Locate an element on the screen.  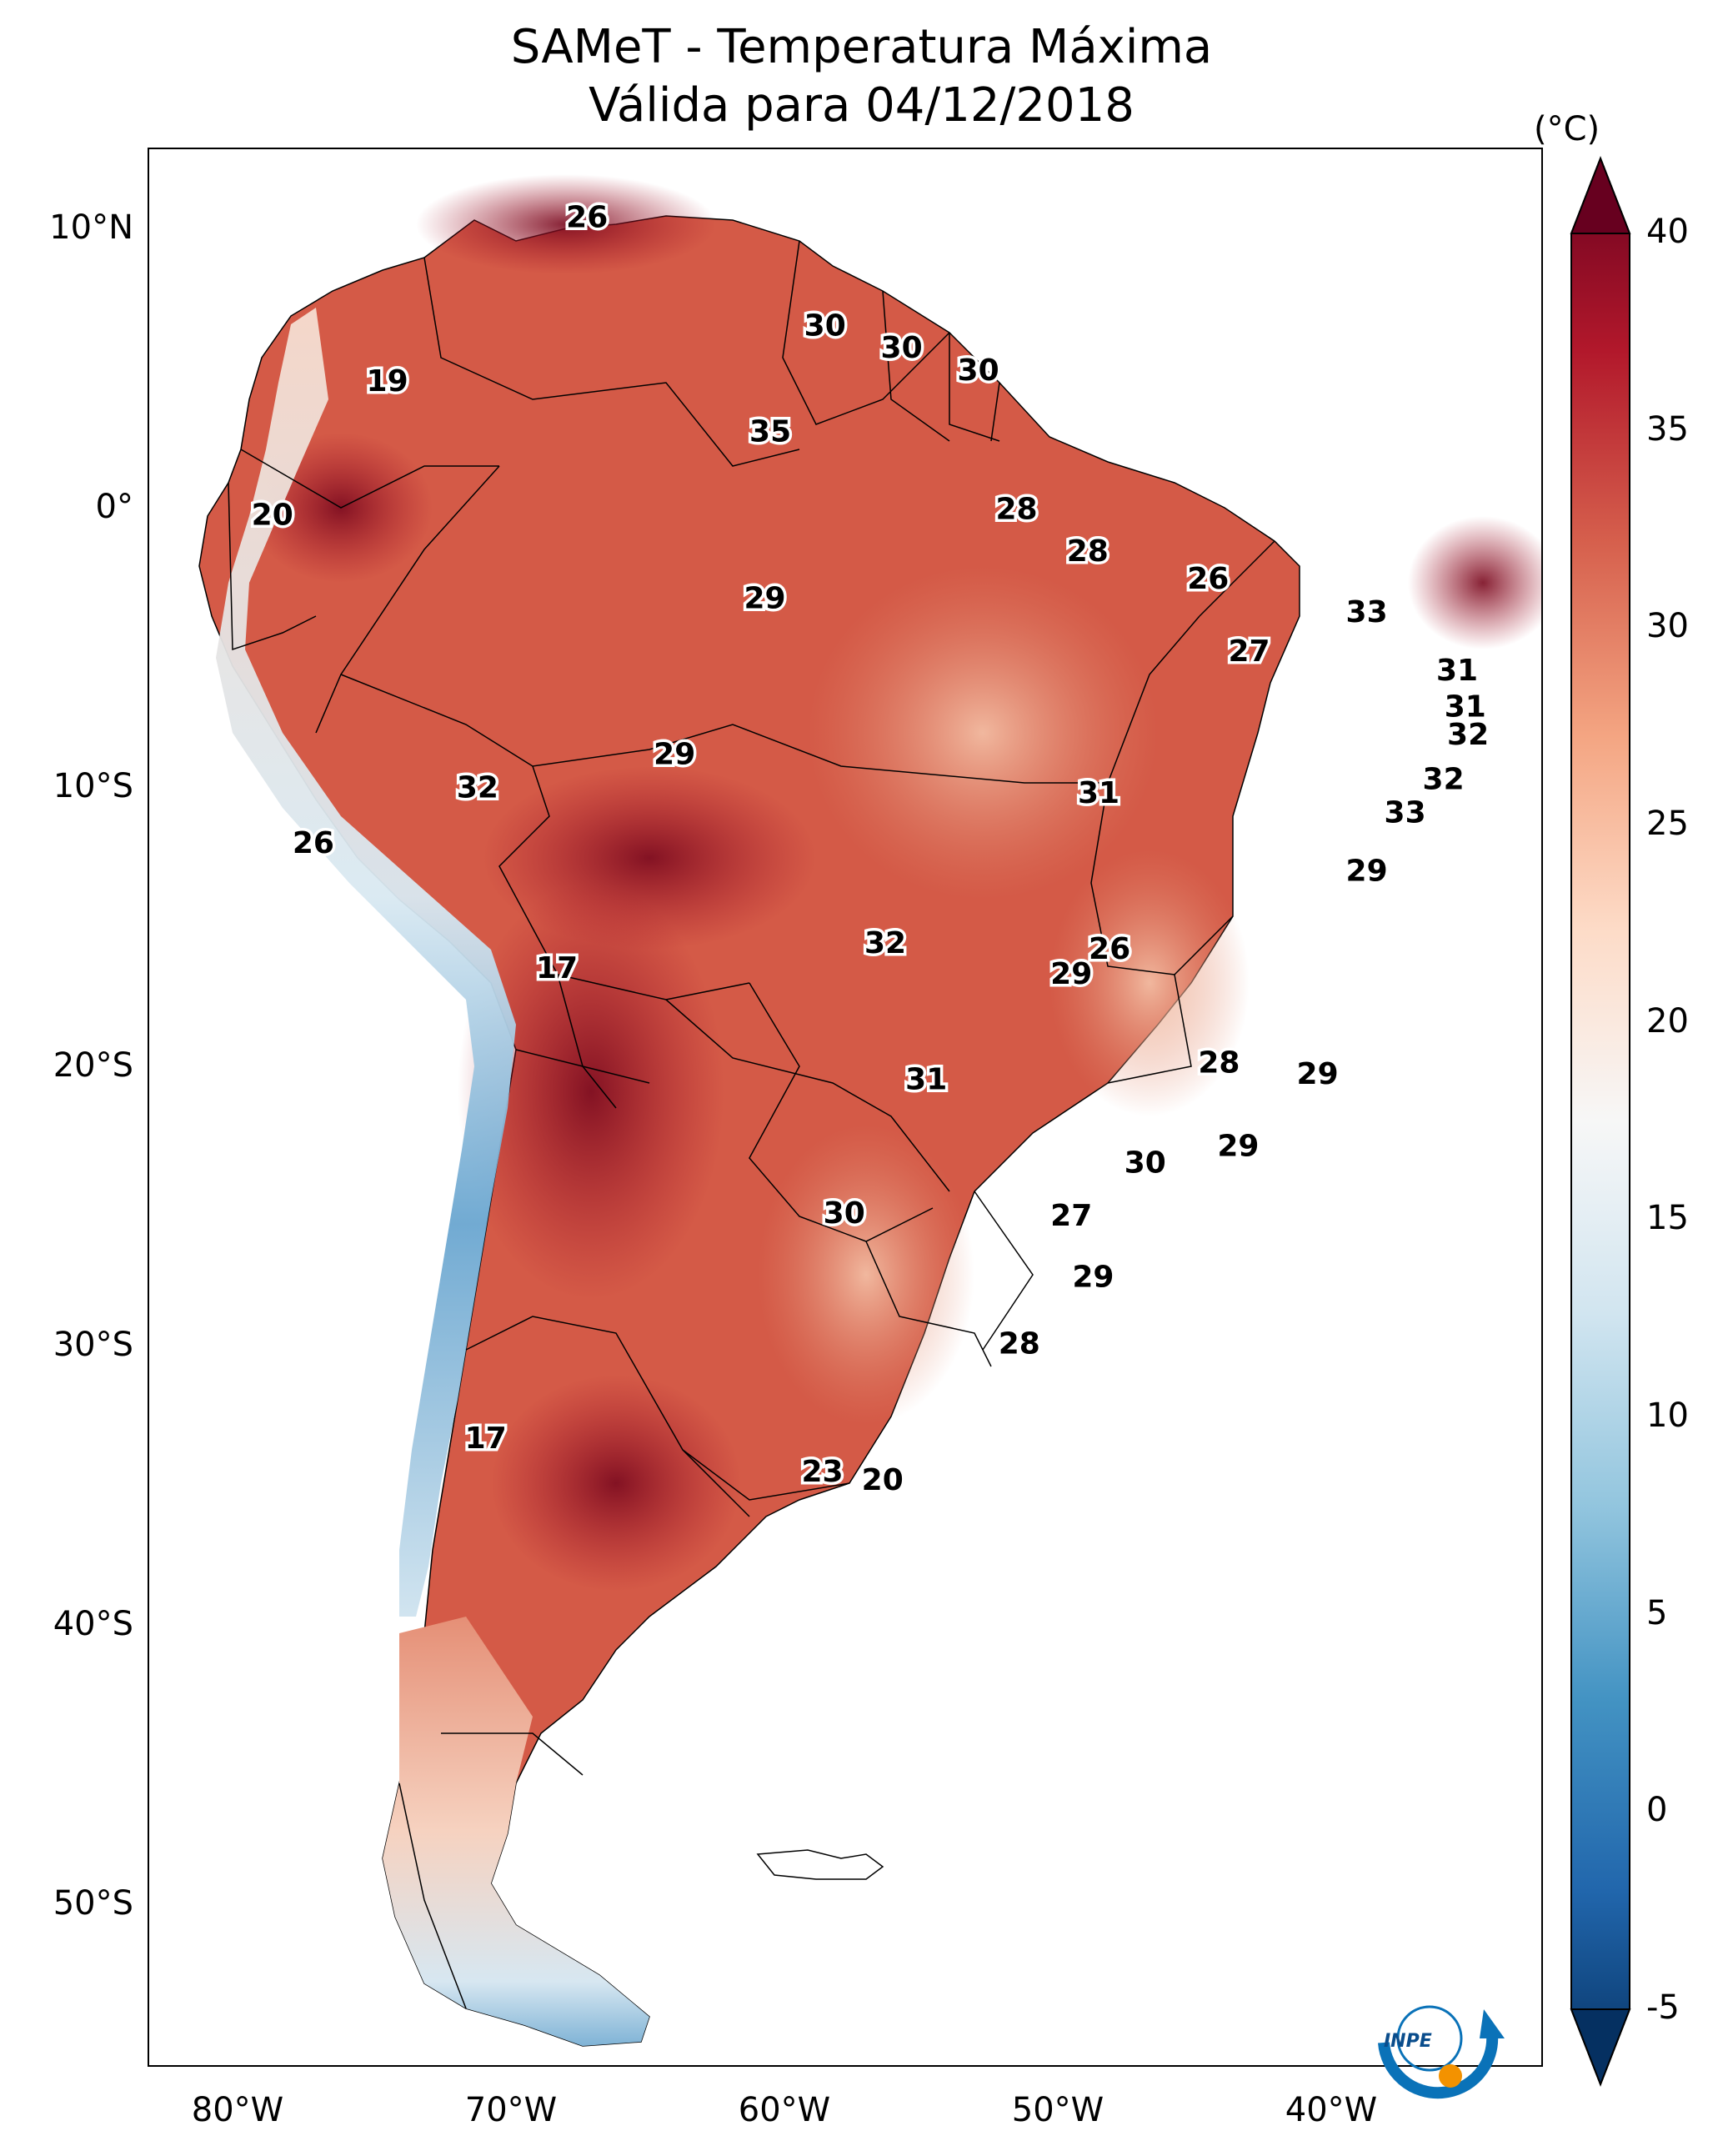
lon-tick-70w: 70°W is located at coordinates (511, 2110).